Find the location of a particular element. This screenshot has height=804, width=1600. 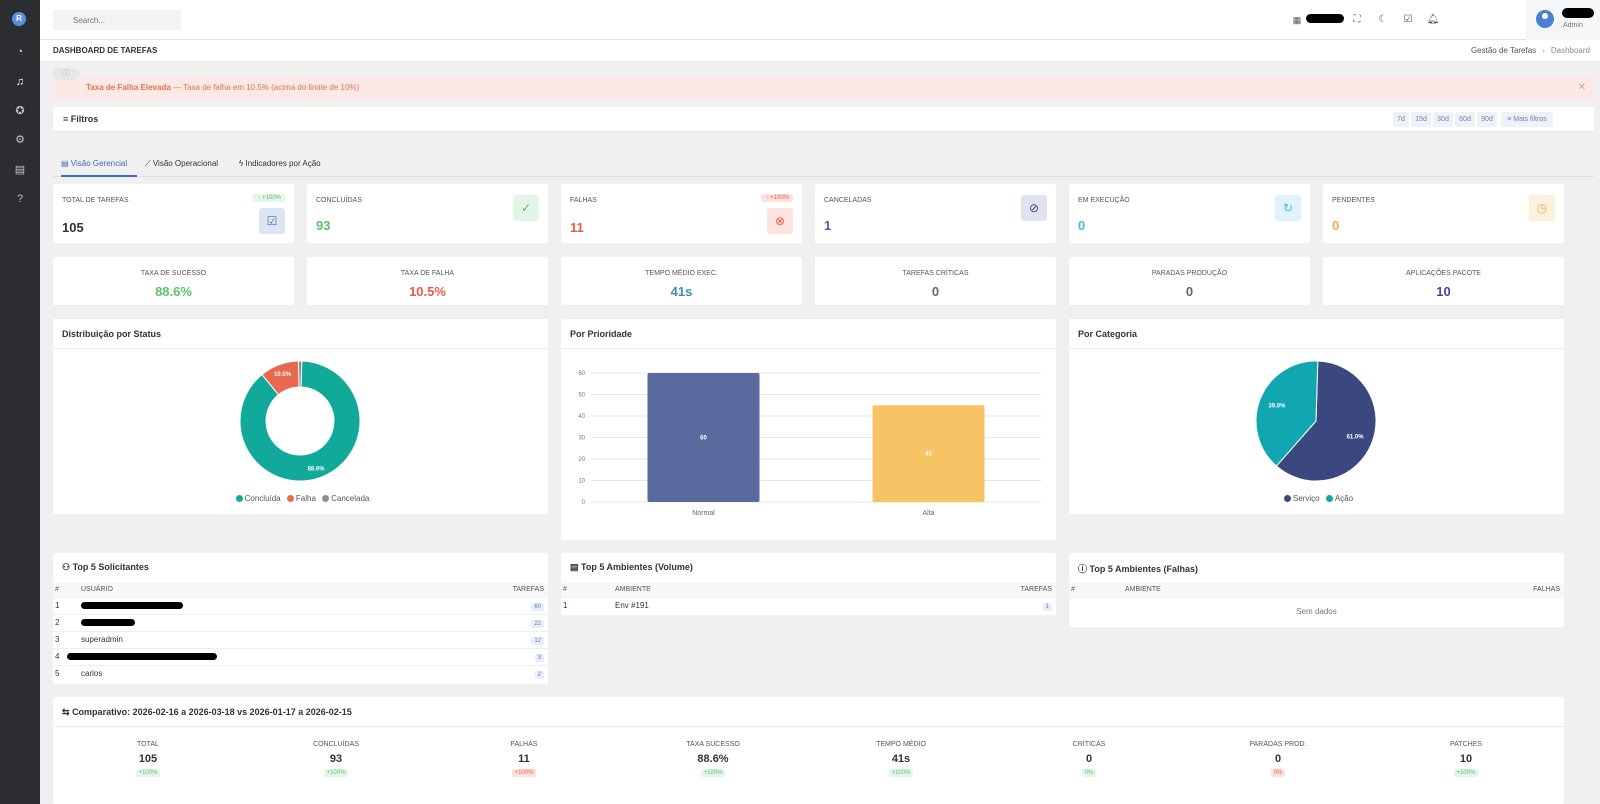

slice-label: 61.0% is located at coordinates (1356, 437).